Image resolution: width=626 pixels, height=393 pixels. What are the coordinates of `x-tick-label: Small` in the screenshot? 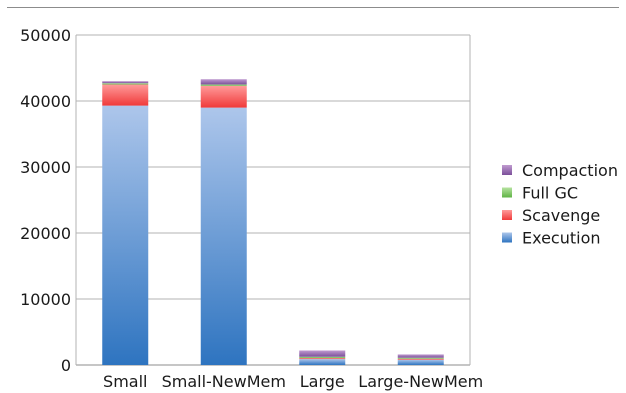 It's located at (125, 381).